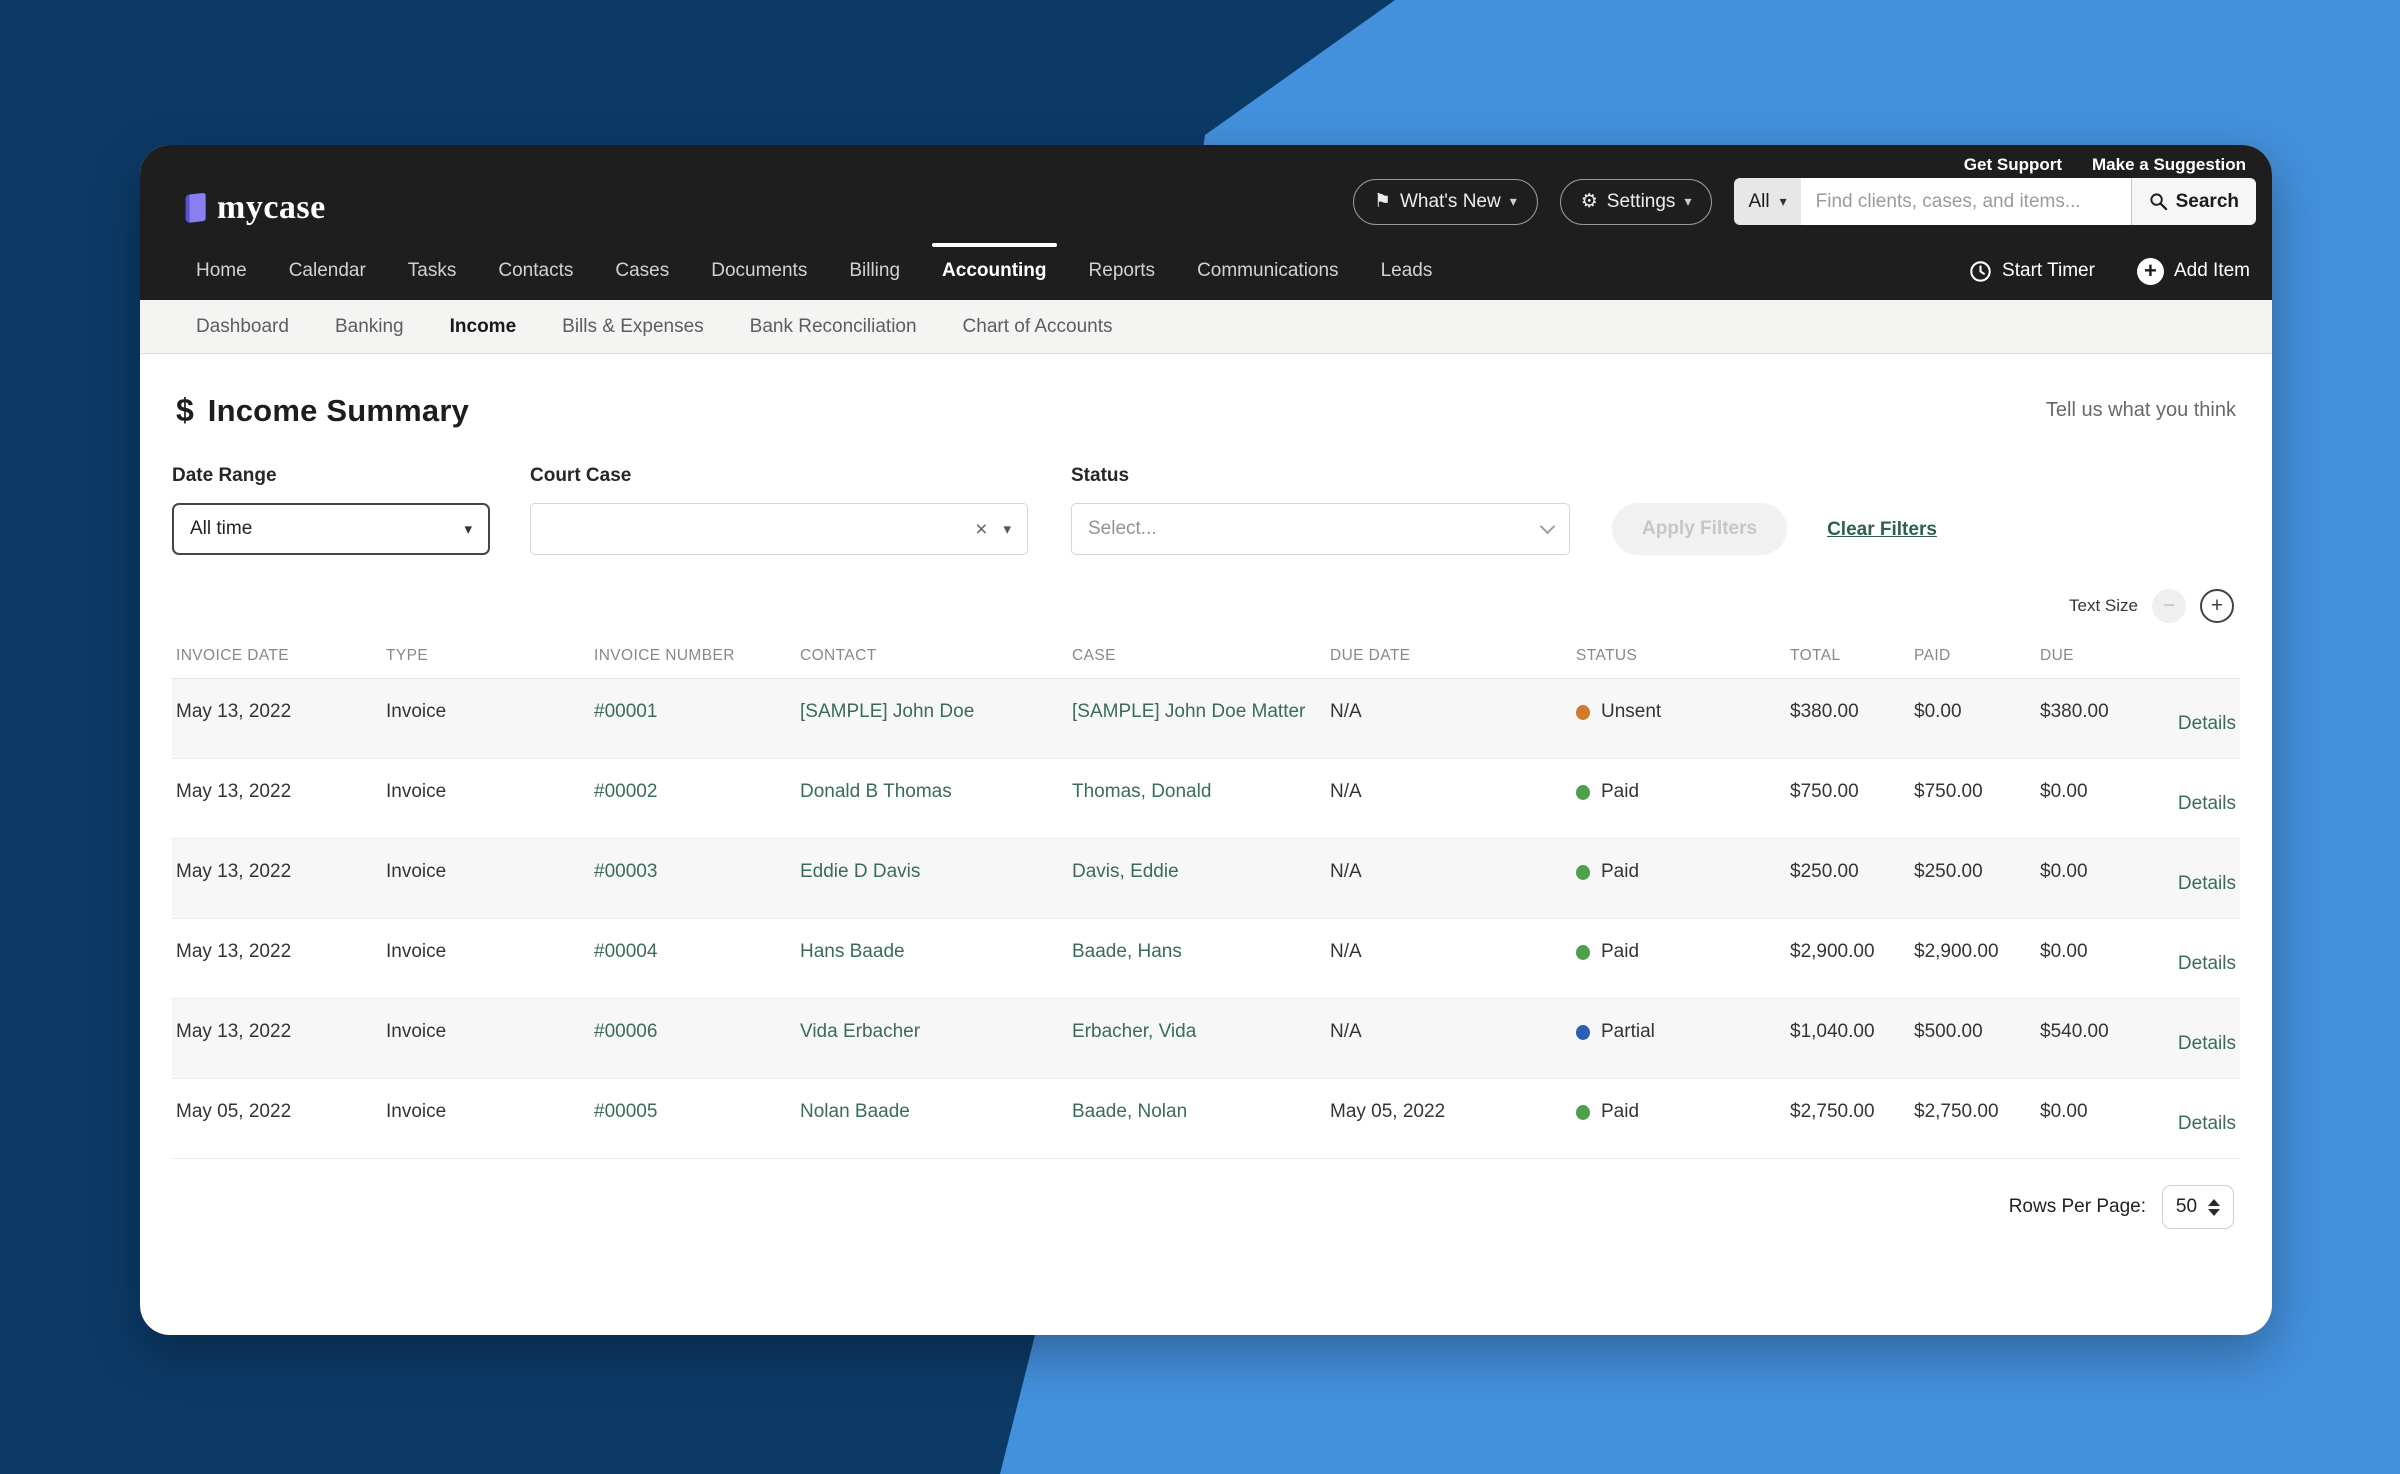 Image resolution: width=2400 pixels, height=1474 pixels. What do you see at coordinates (2158, 201) in the screenshot?
I see `search-icon` at bounding box center [2158, 201].